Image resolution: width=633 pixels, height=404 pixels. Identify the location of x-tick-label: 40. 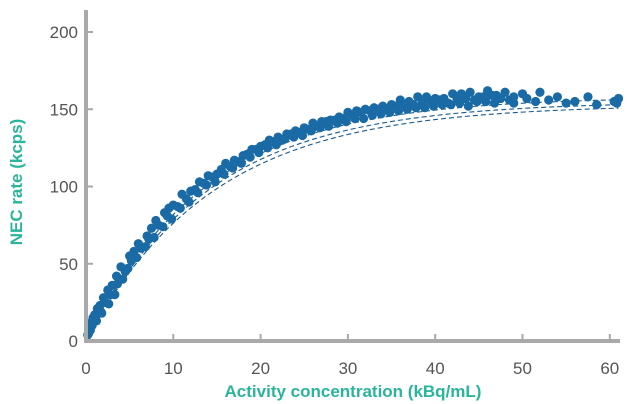
(435, 368).